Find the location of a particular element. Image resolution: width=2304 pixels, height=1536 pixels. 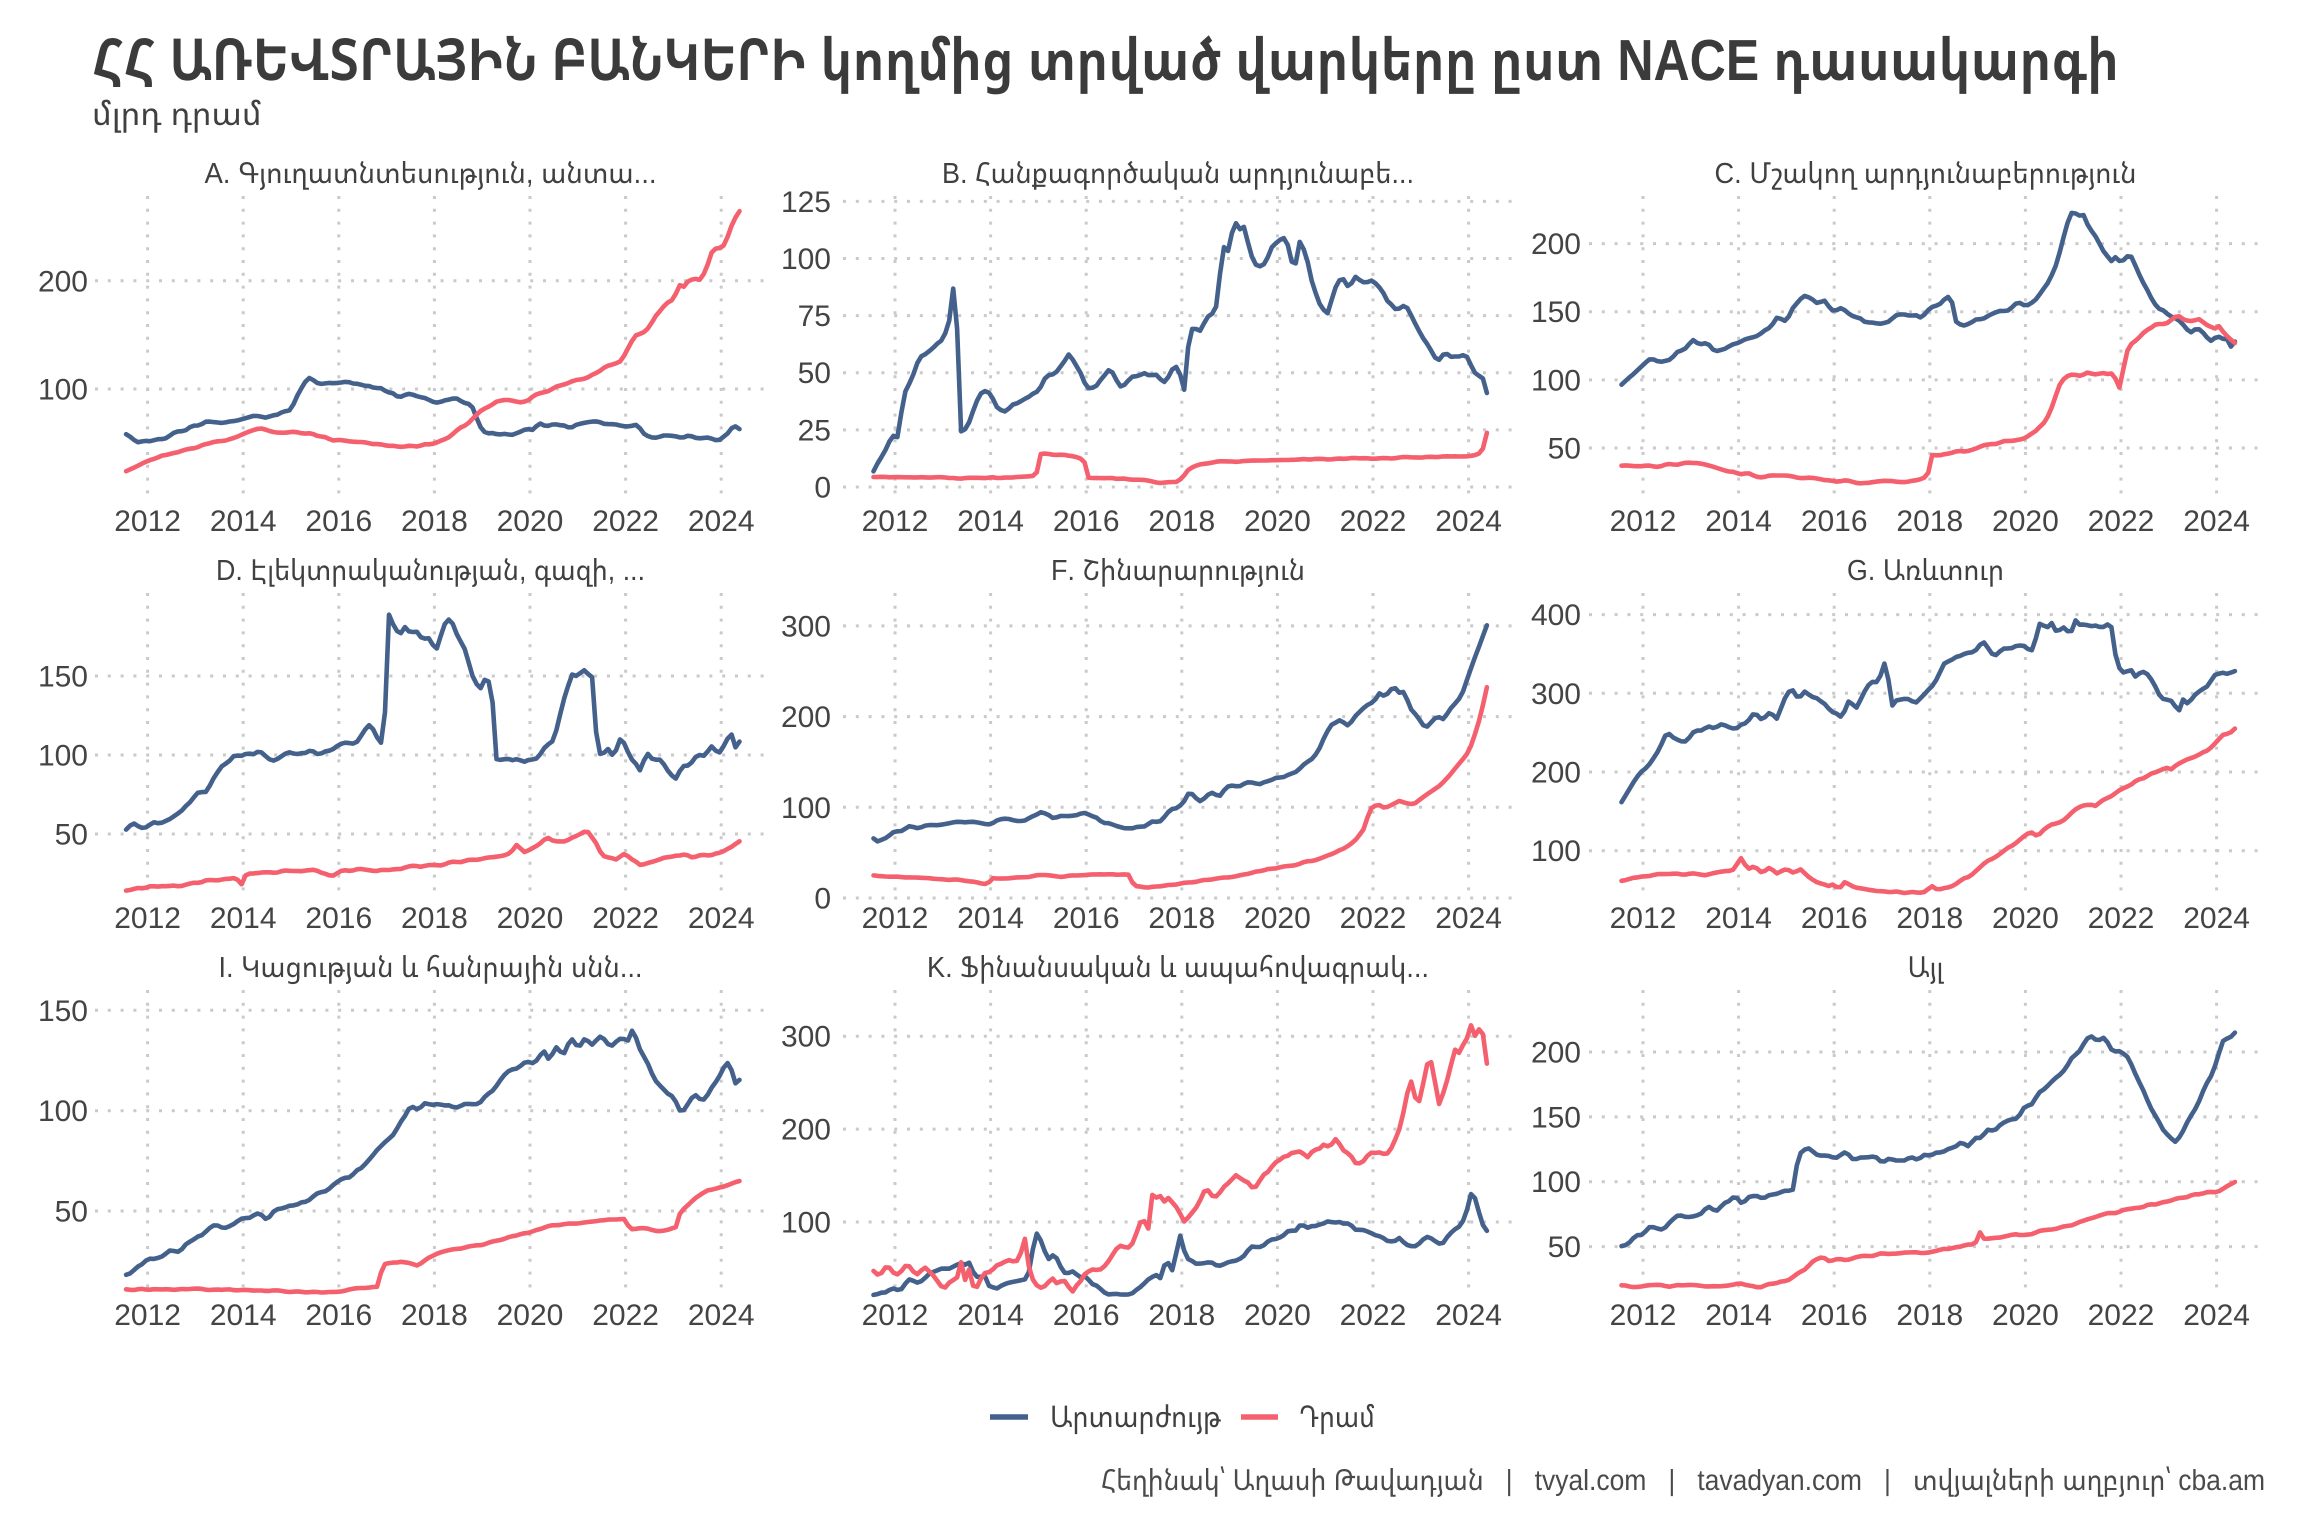

svg-text: 75 is located at coordinates (814, 316).